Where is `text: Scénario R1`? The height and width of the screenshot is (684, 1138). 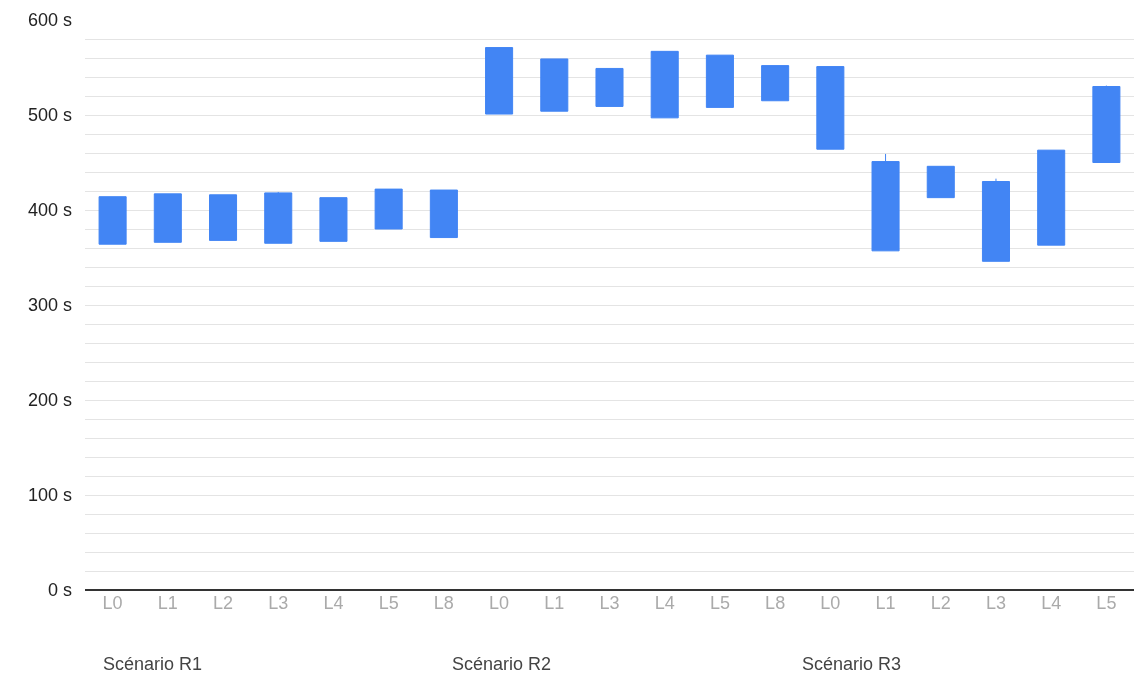 text: Scénario R1 is located at coordinates (153, 664).